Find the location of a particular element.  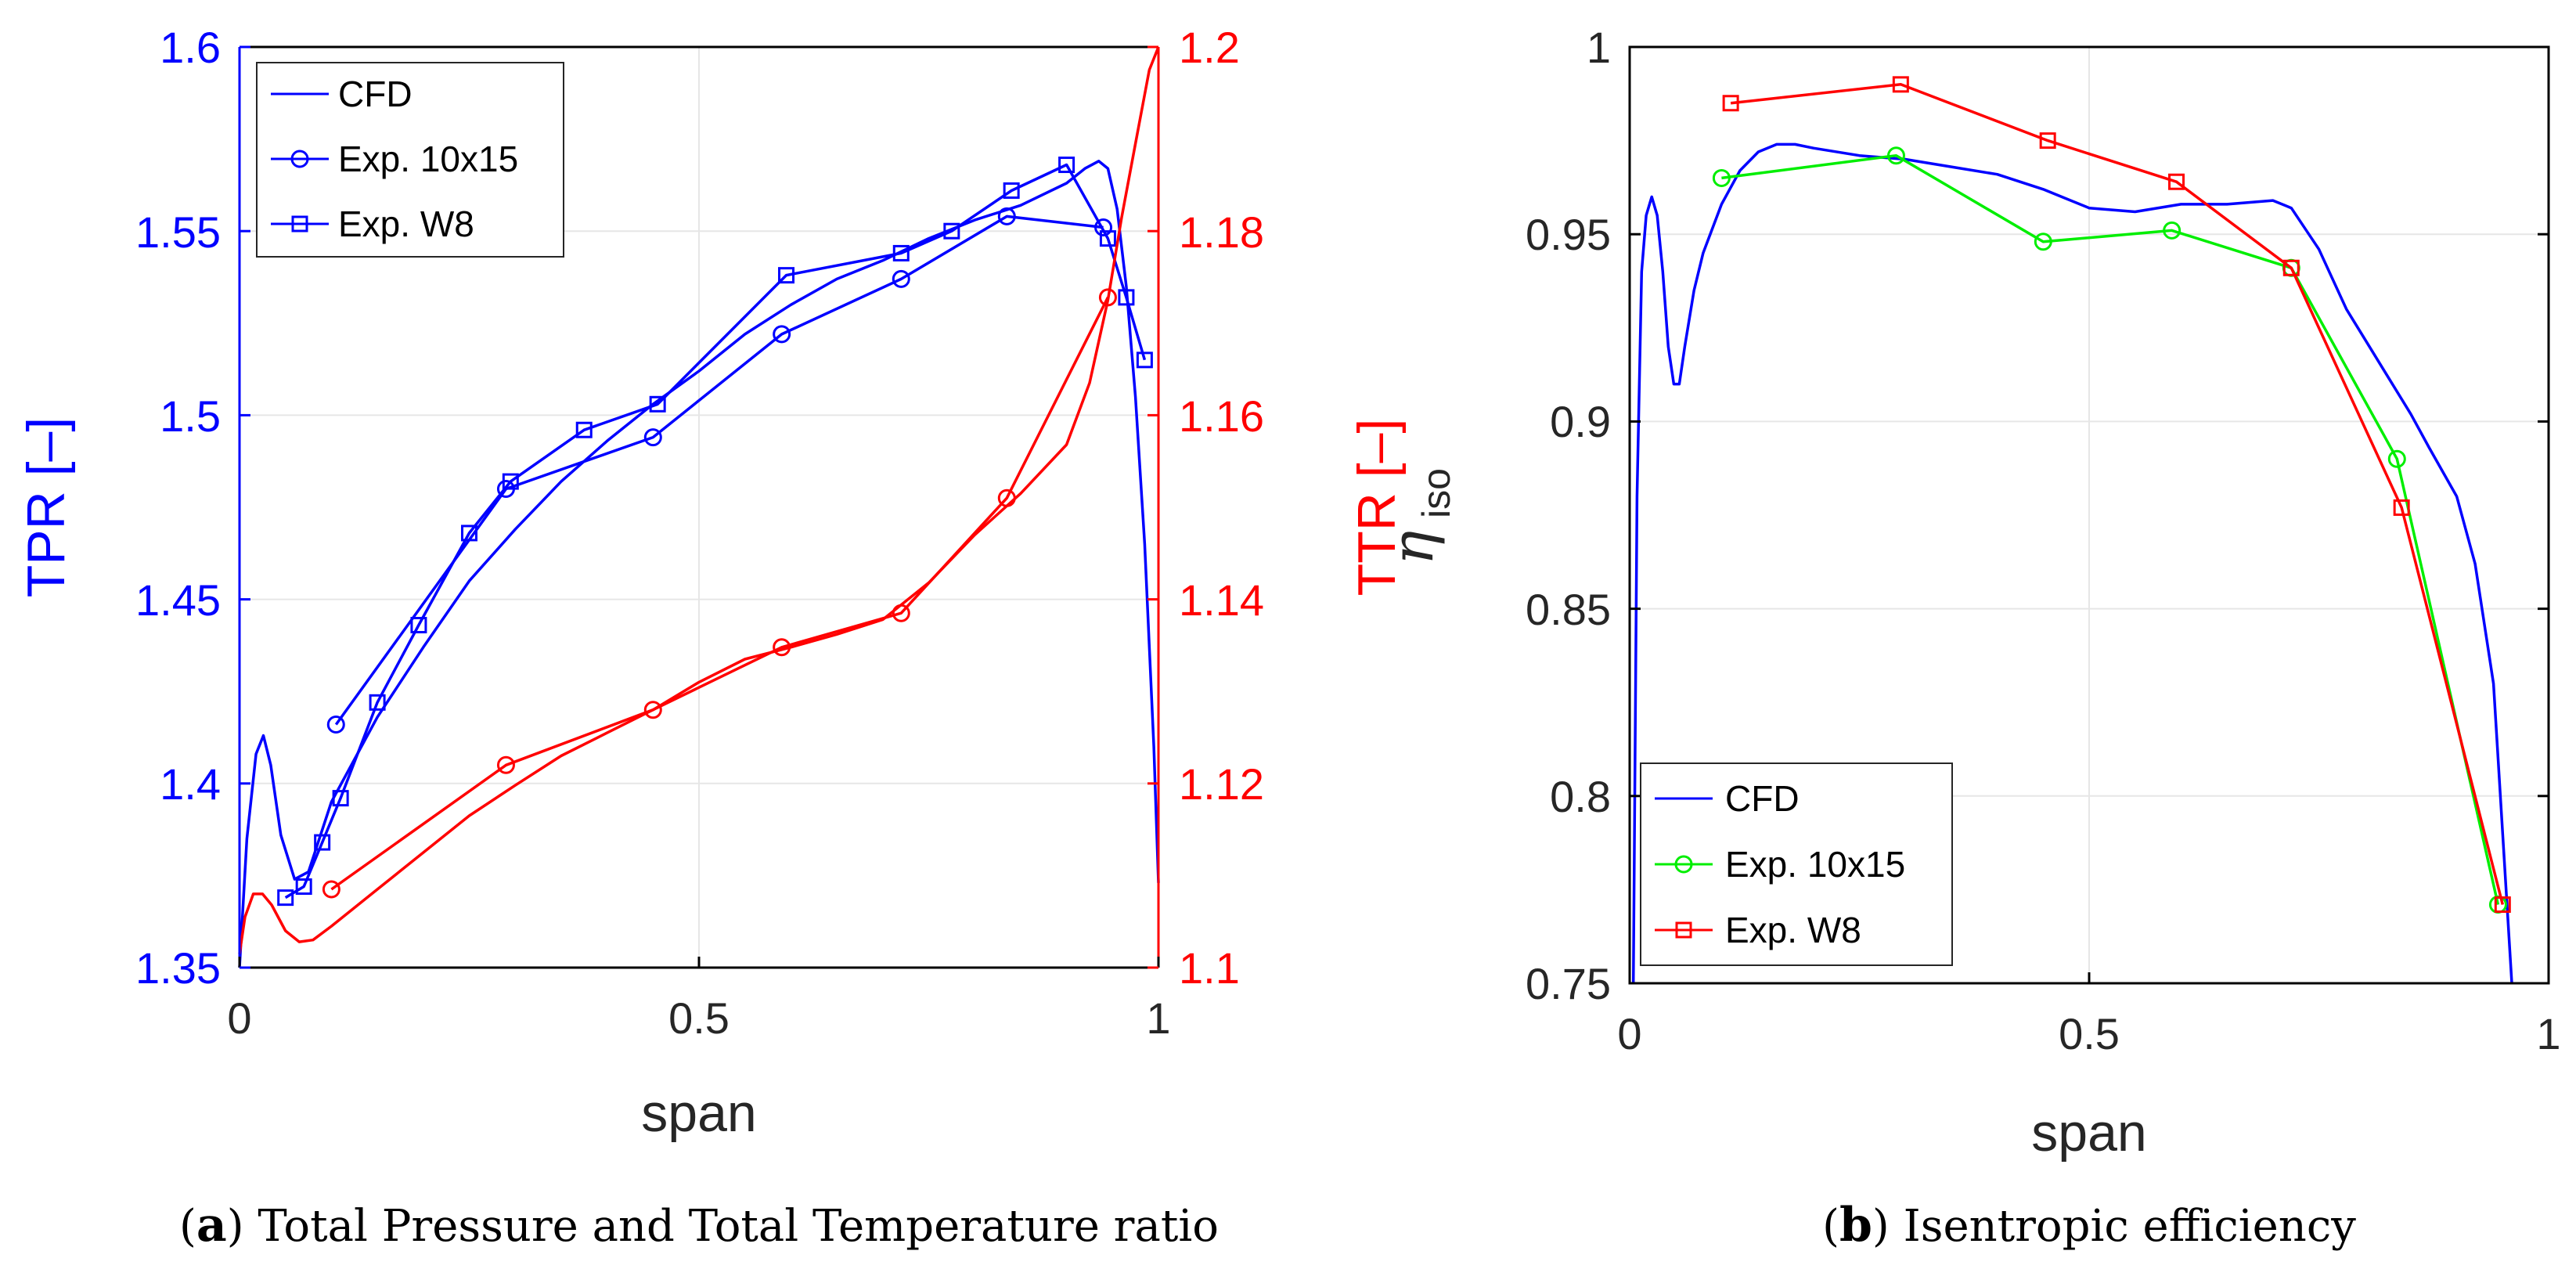

x-axis-label-a: span is located at coordinates (698, 1113).